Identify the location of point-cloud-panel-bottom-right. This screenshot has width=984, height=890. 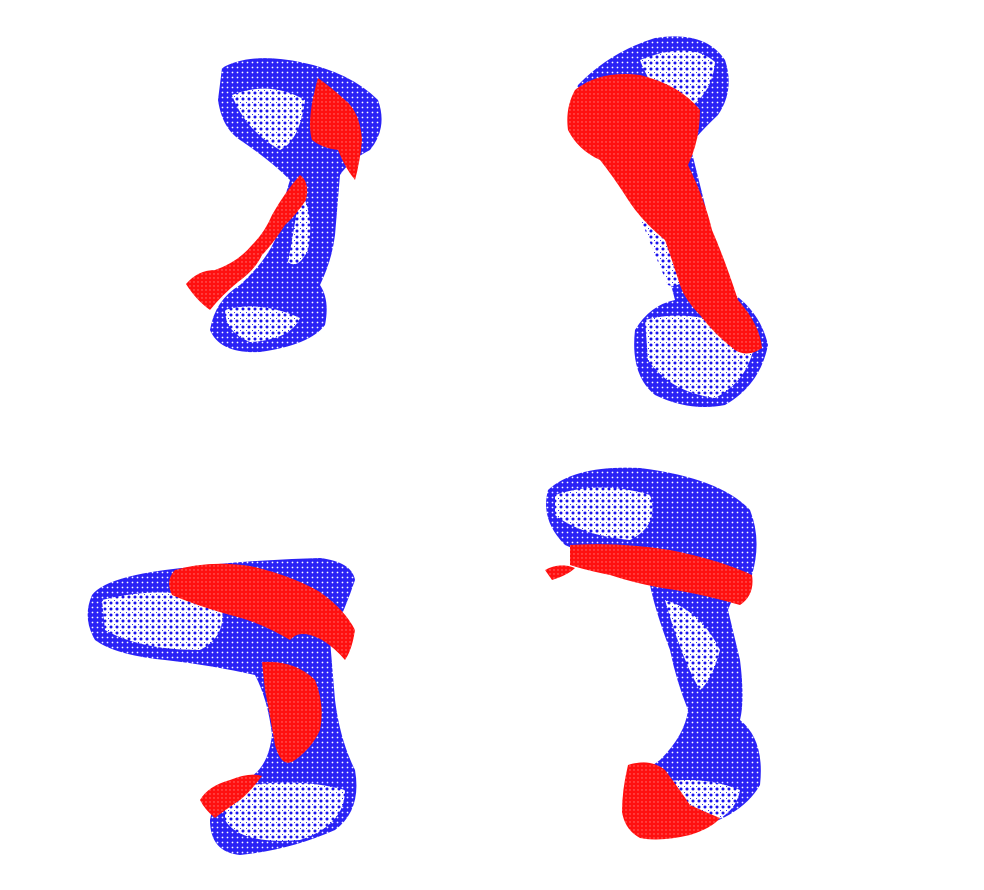
(653, 653).